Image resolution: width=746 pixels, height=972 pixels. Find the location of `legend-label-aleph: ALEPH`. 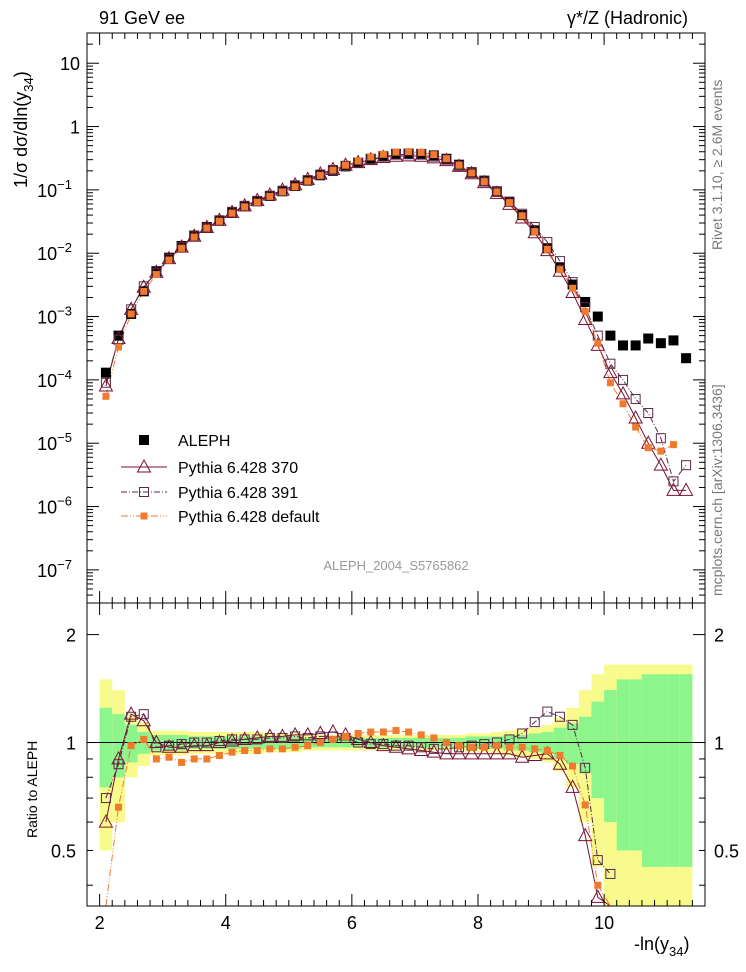

legend-label-aleph: ALEPH is located at coordinates (204, 441).